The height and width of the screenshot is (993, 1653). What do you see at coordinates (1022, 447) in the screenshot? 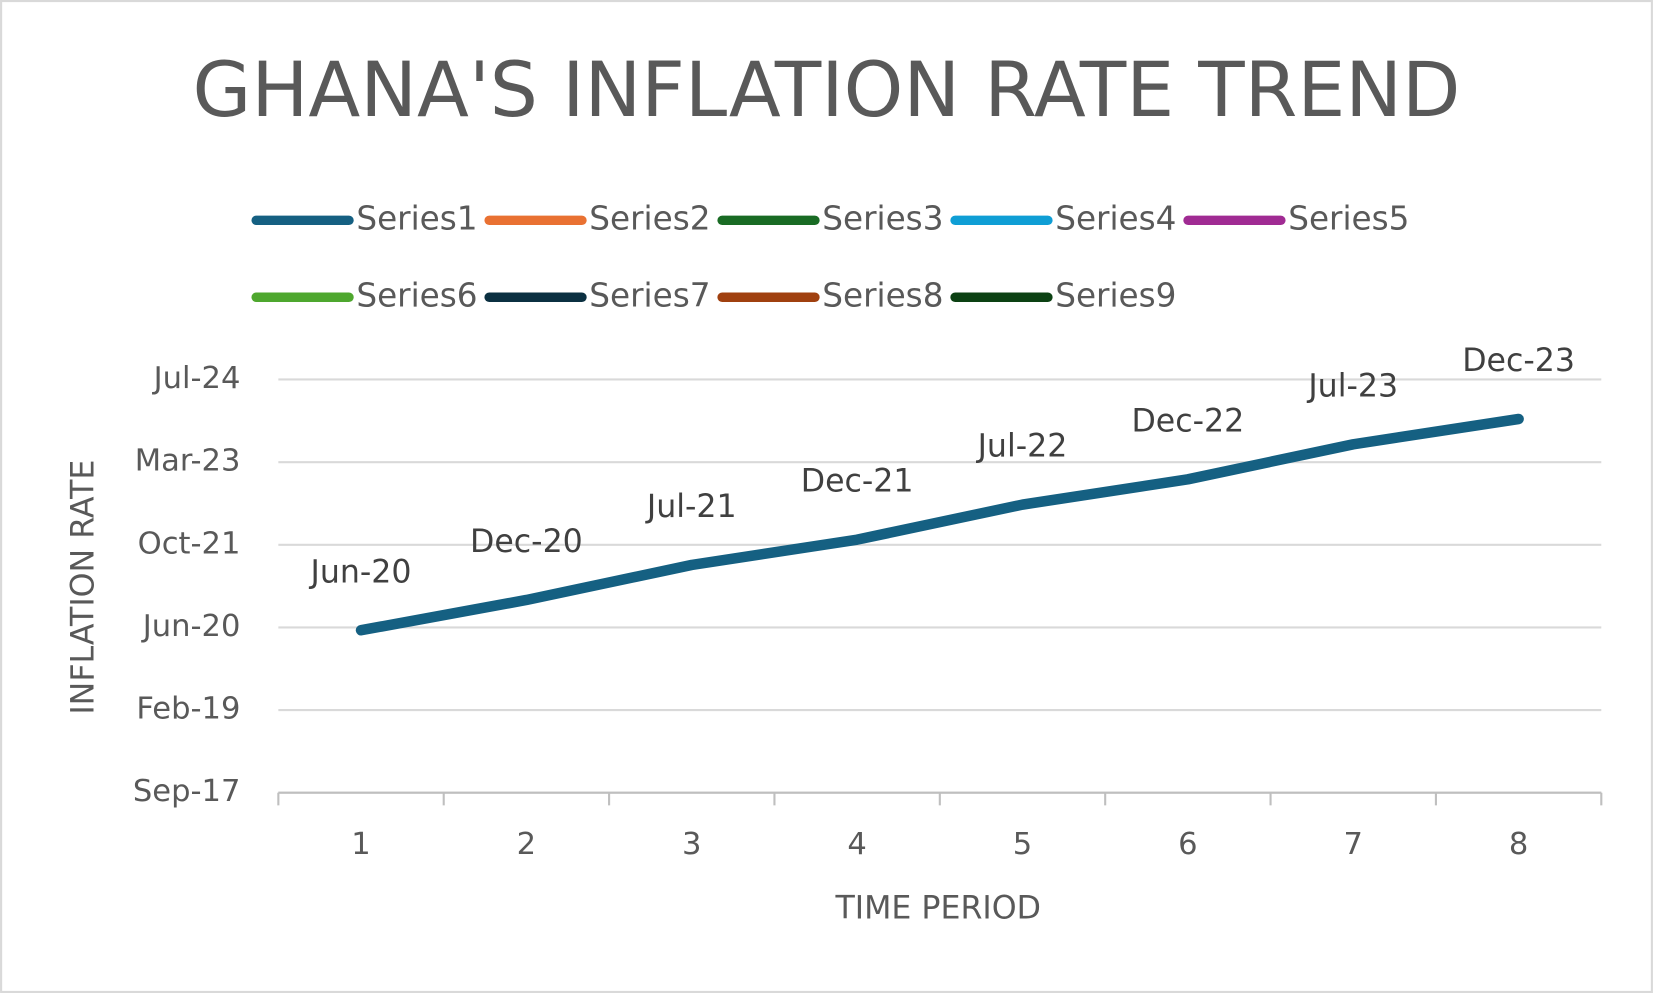
I see `data-label: Jul-22` at bounding box center [1022, 447].